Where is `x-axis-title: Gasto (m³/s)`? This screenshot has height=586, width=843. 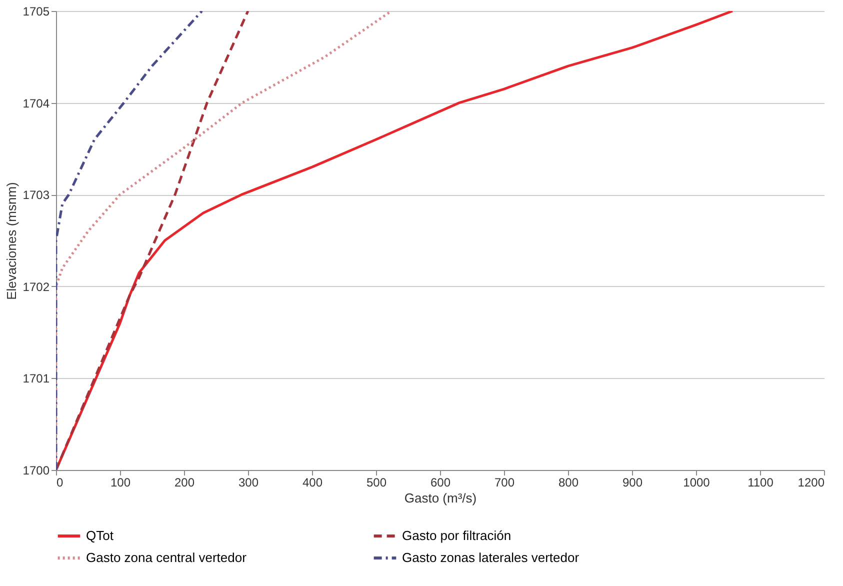
x-axis-title: Gasto (m³/s) is located at coordinates (440, 498).